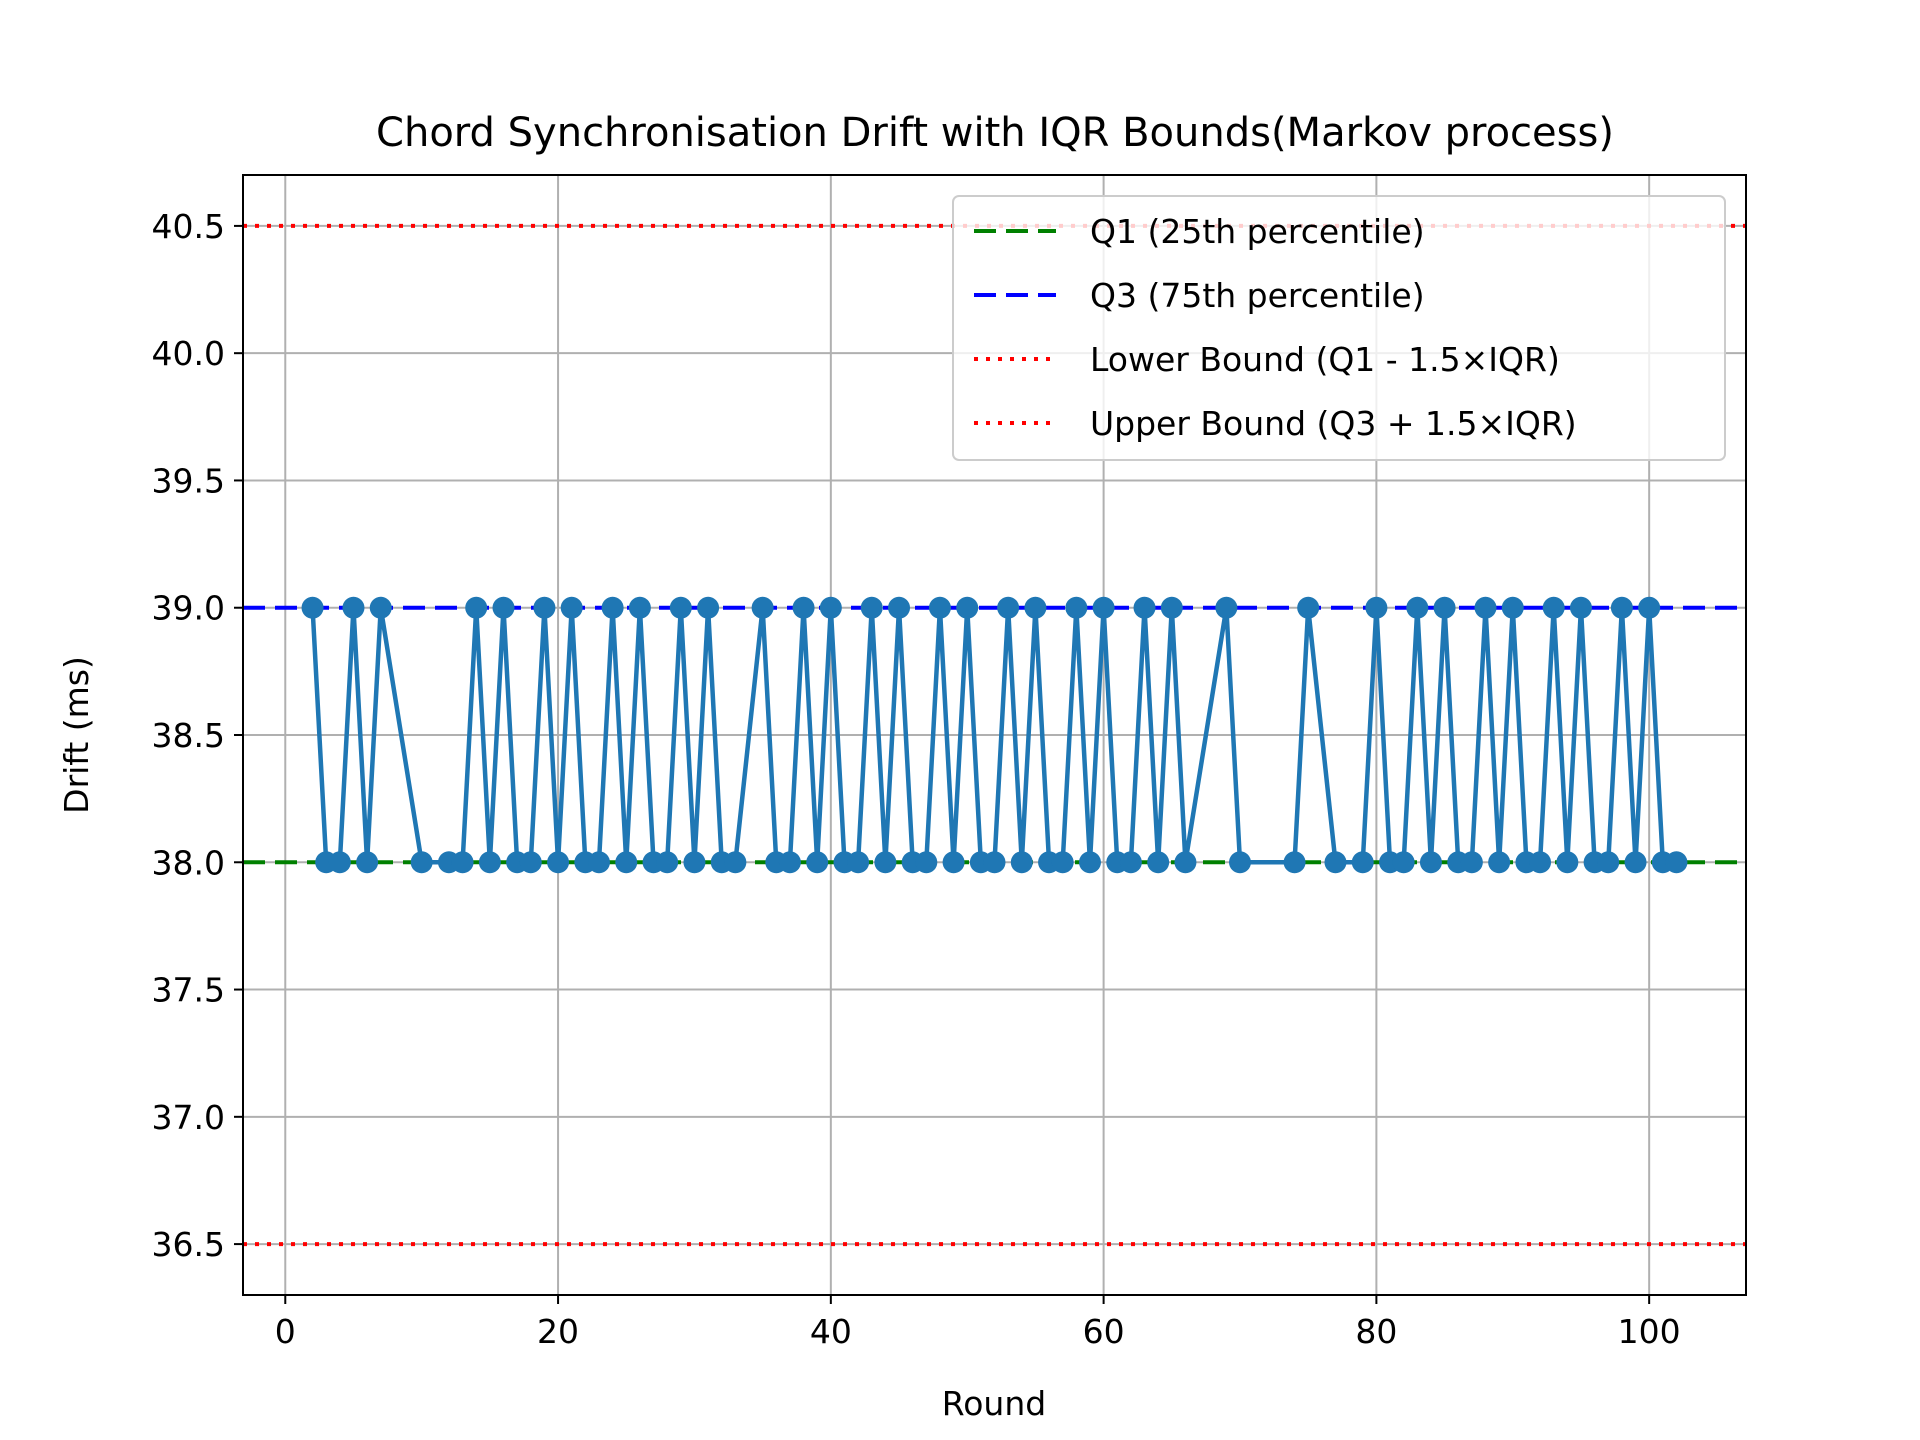 This screenshot has height=1440, width=1920. What do you see at coordinates (285, 1331) in the screenshot?
I see `x-tick-label: 0` at bounding box center [285, 1331].